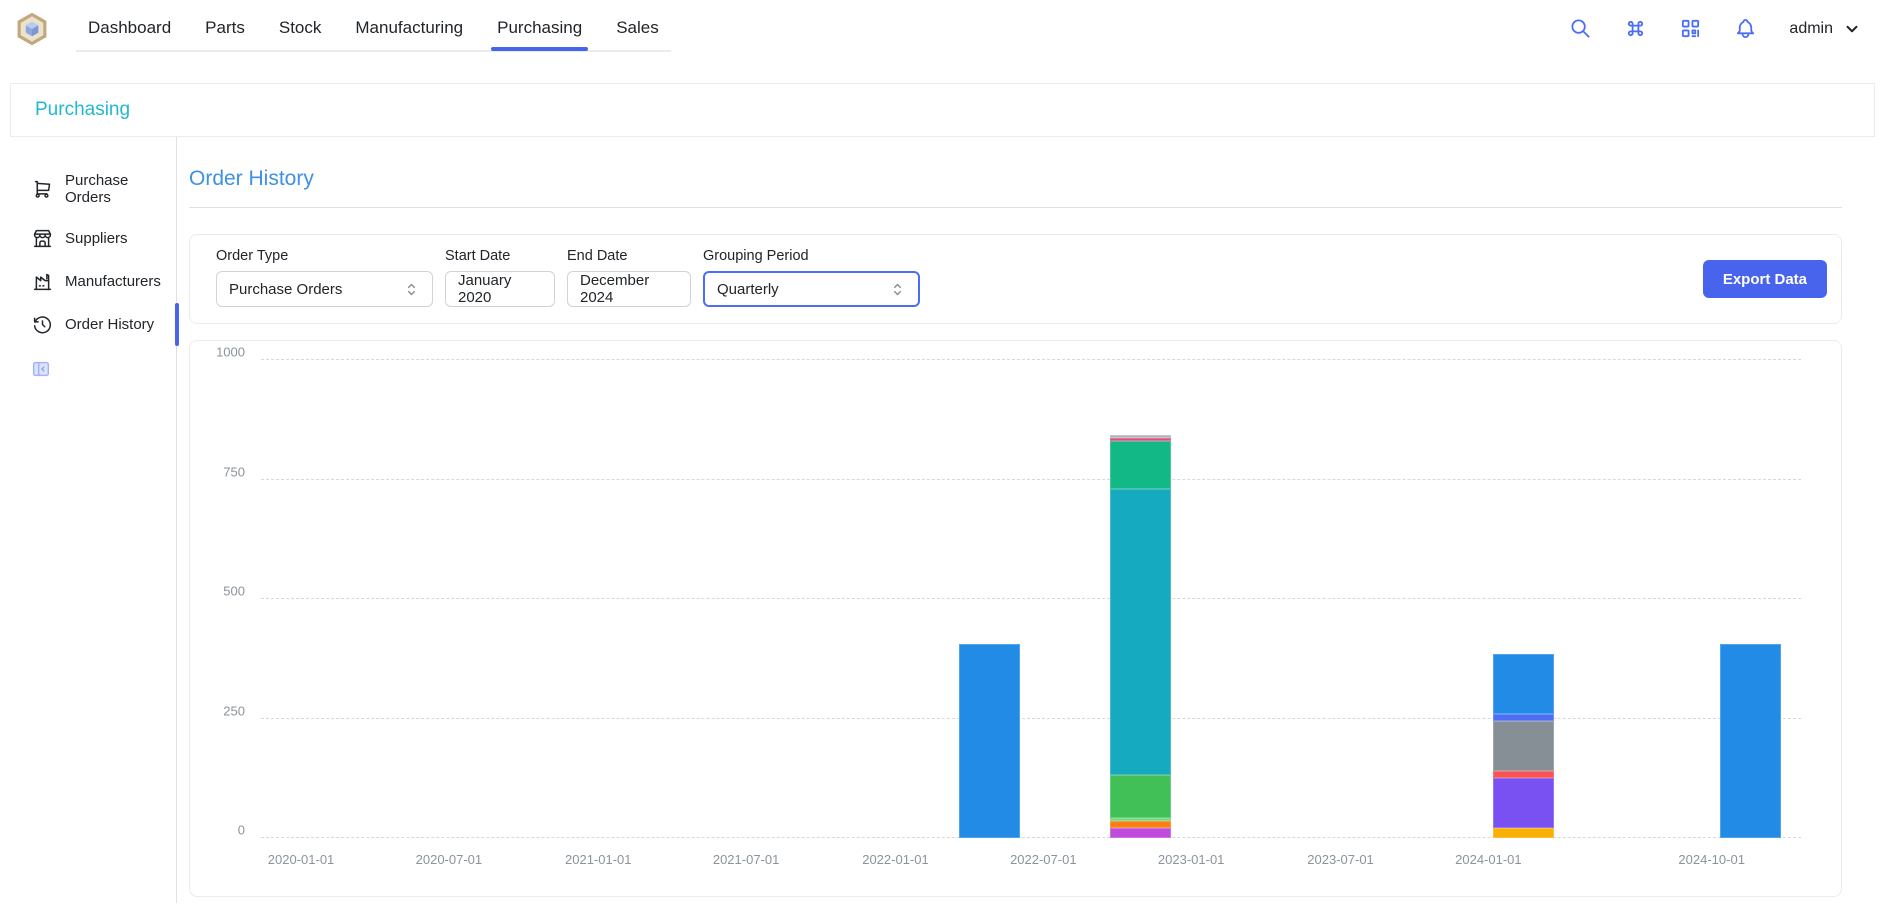 The height and width of the screenshot is (906, 1885). I want to click on y-axis-tick-label: 1000, so click(230, 352).